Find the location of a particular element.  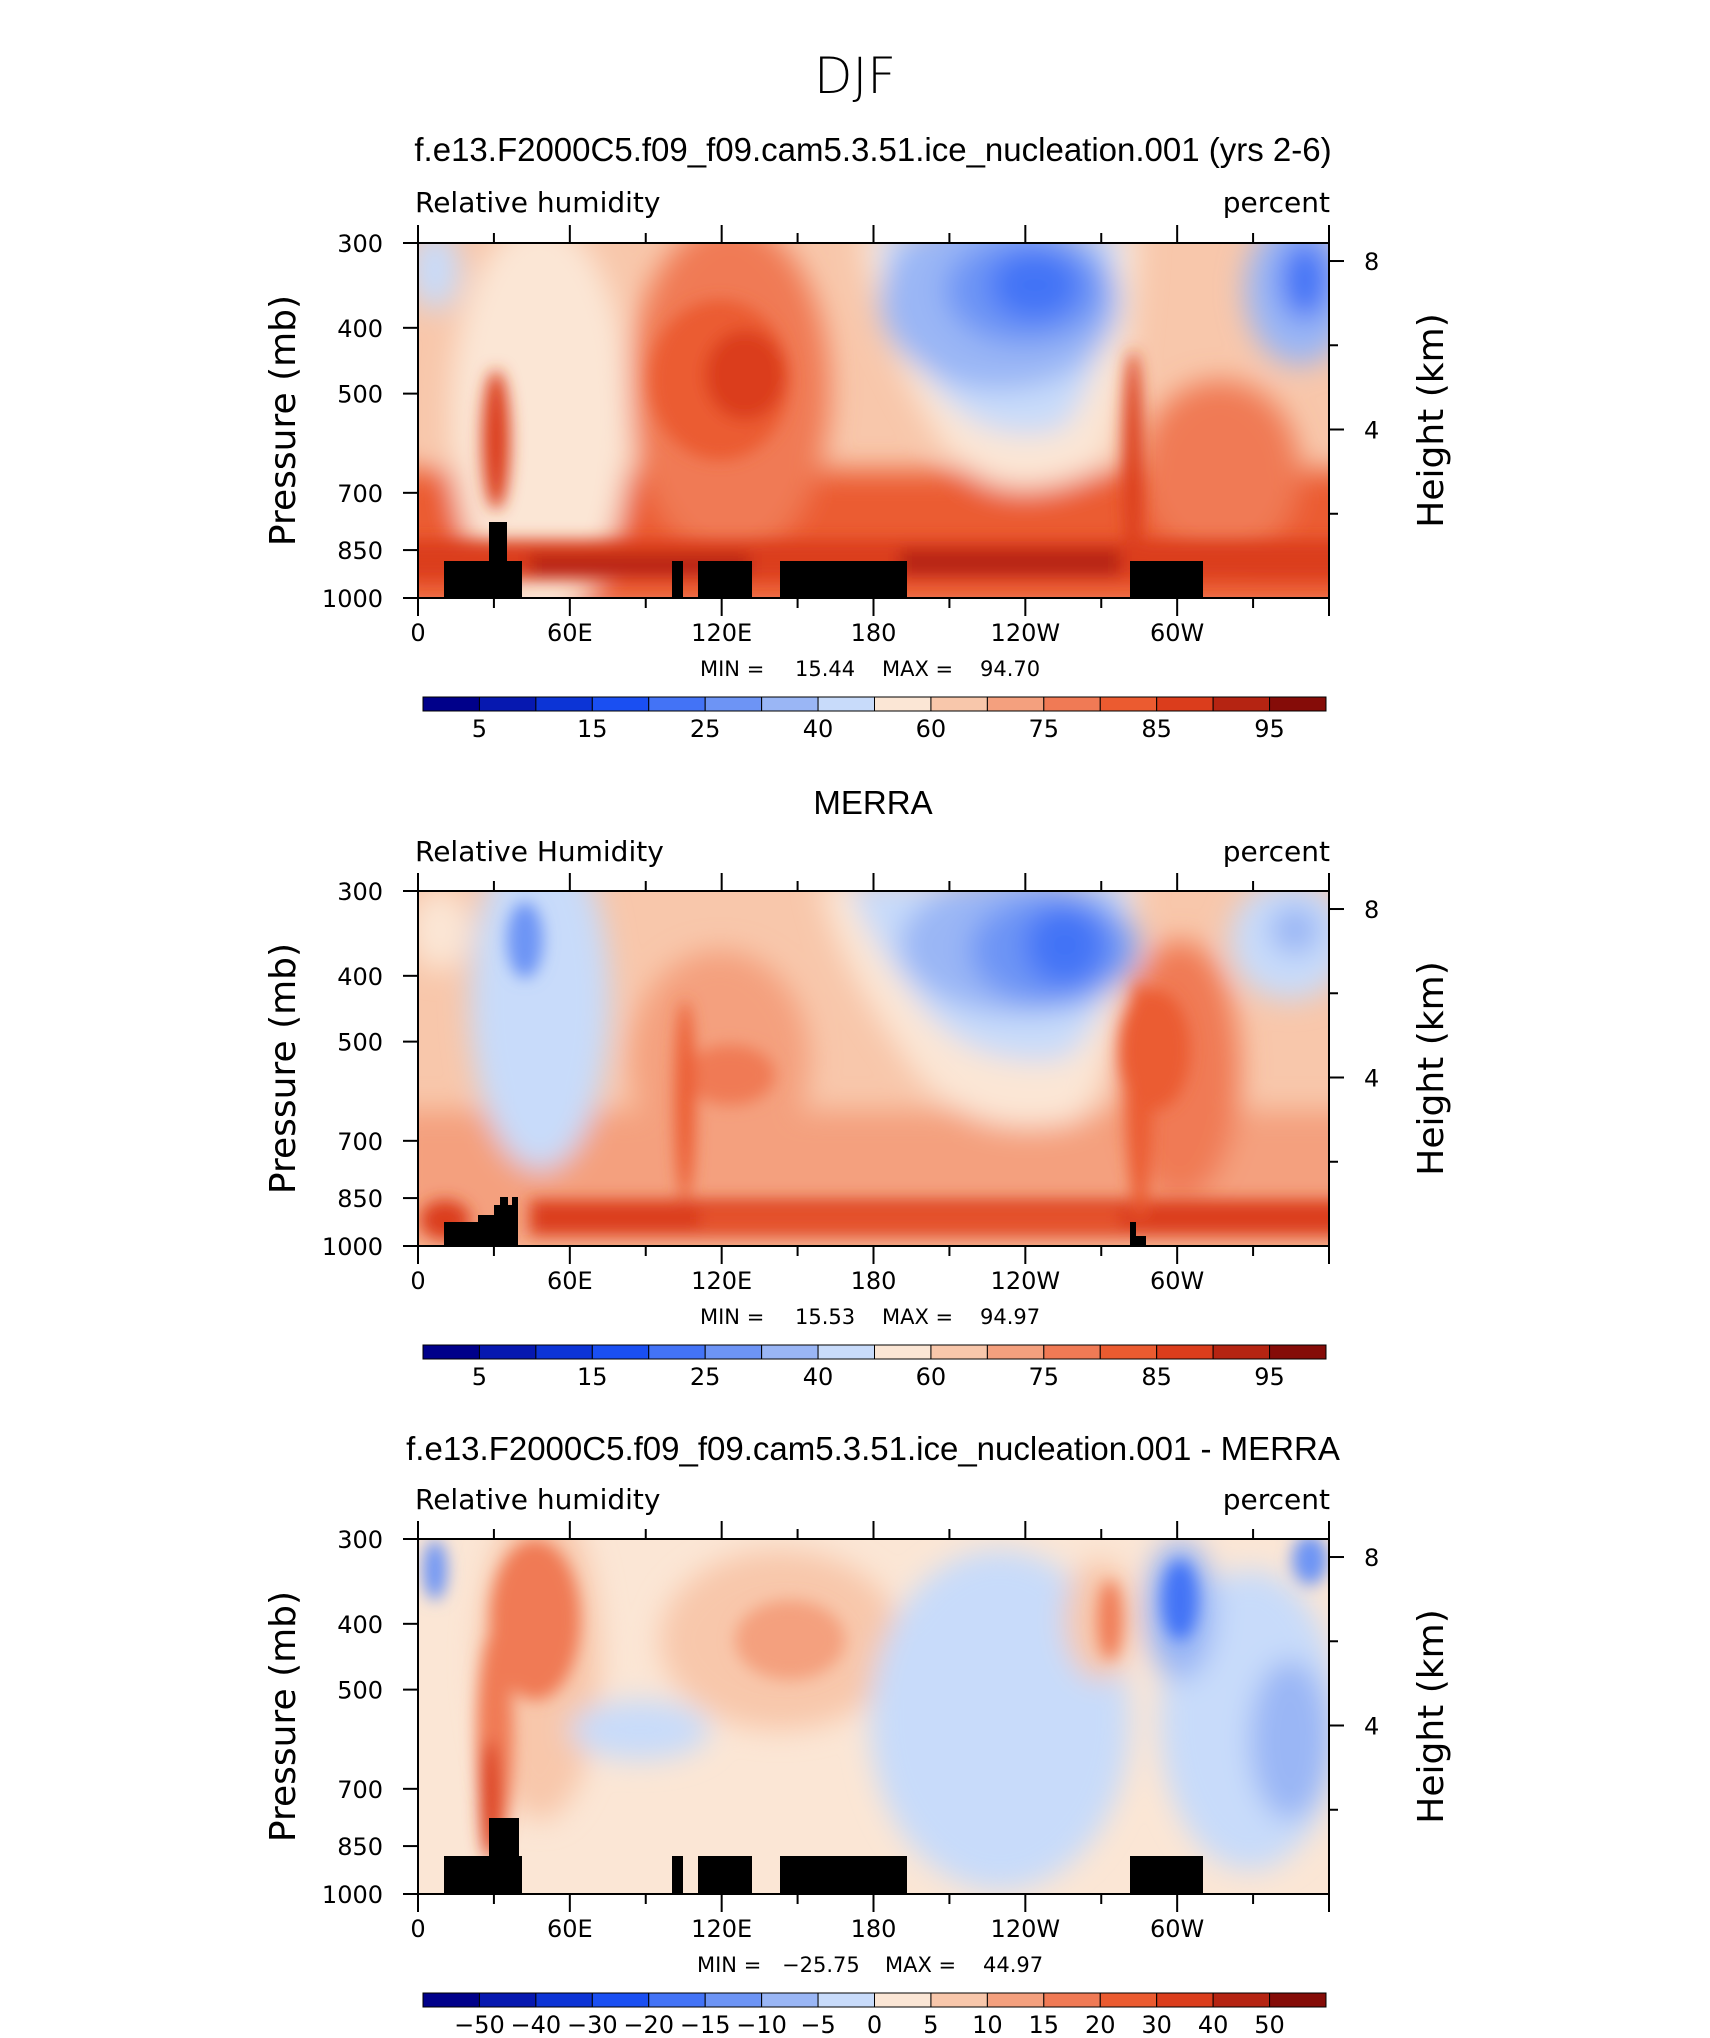

colorbar: −50 −40 −30 −20 −15 −10 −5 0 5 10 15 20 30 40 50 is located at coordinates (874, 2015).